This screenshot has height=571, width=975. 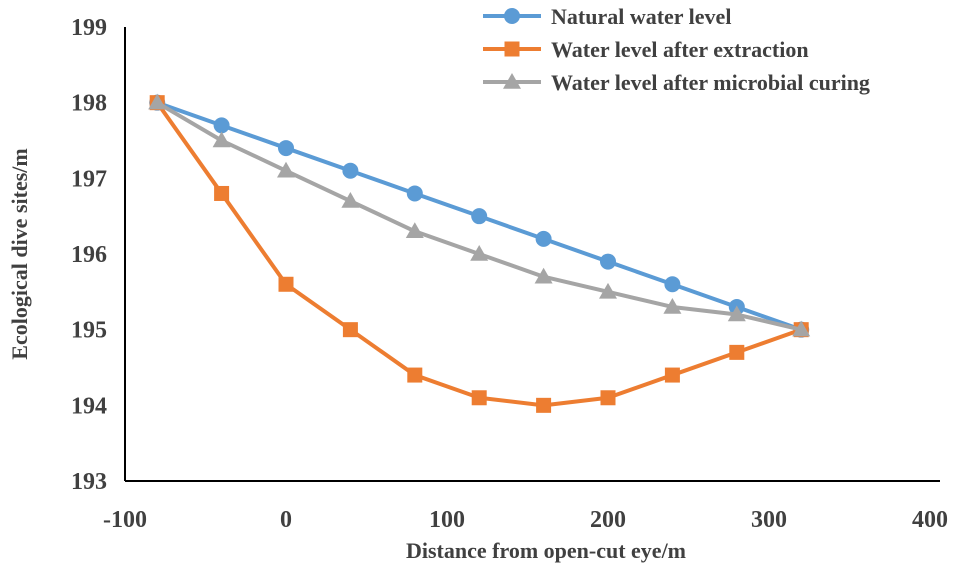 What do you see at coordinates (608, 520) in the screenshot?
I see `x-tick-label: 200` at bounding box center [608, 520].